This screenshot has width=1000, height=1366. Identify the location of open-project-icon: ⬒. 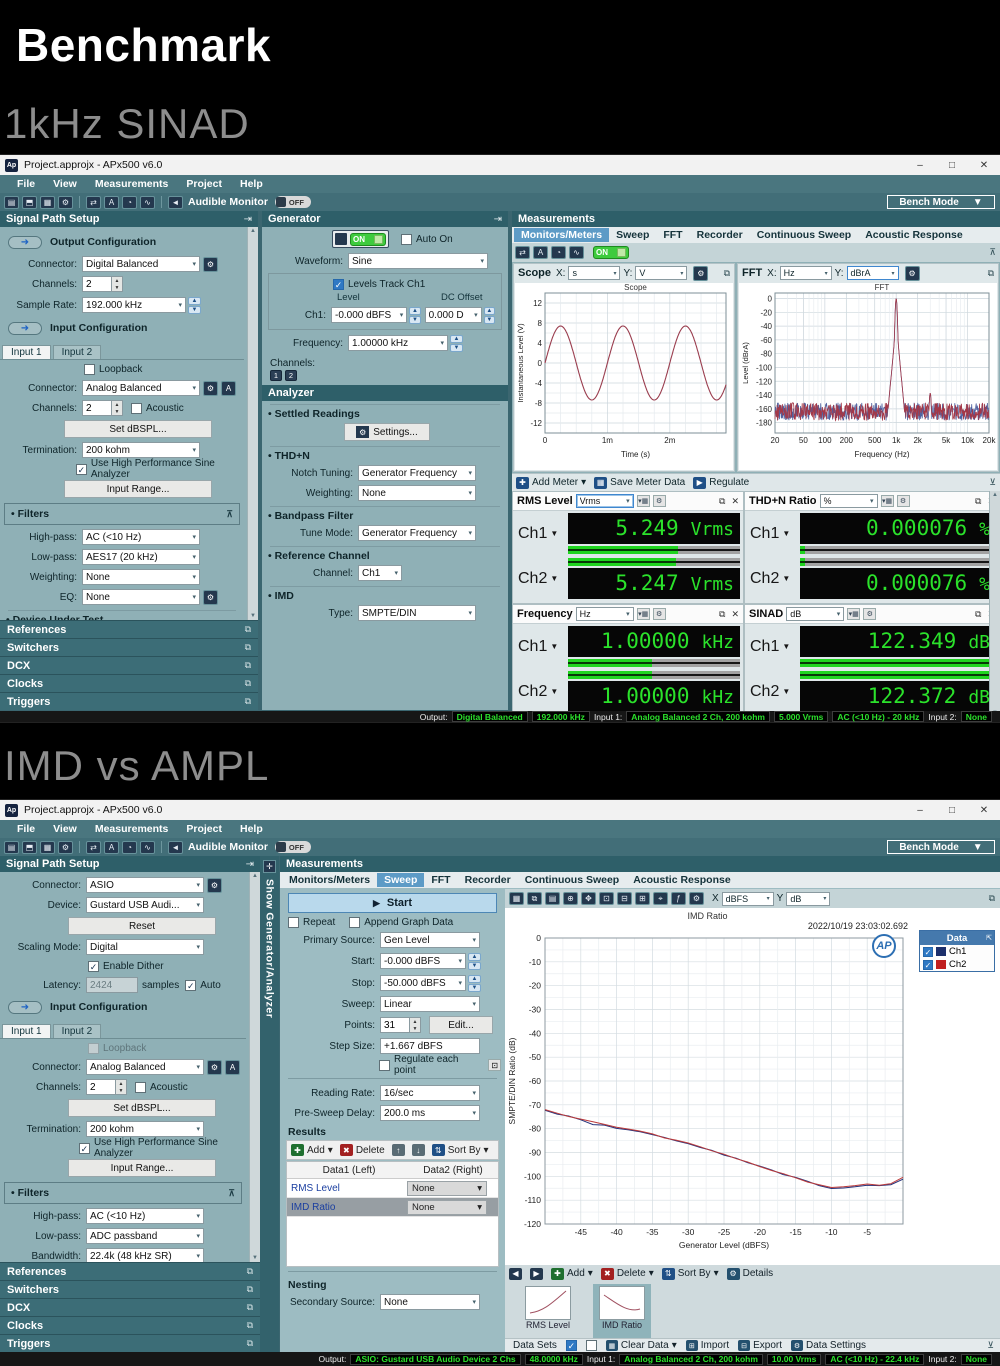
(29, 847).